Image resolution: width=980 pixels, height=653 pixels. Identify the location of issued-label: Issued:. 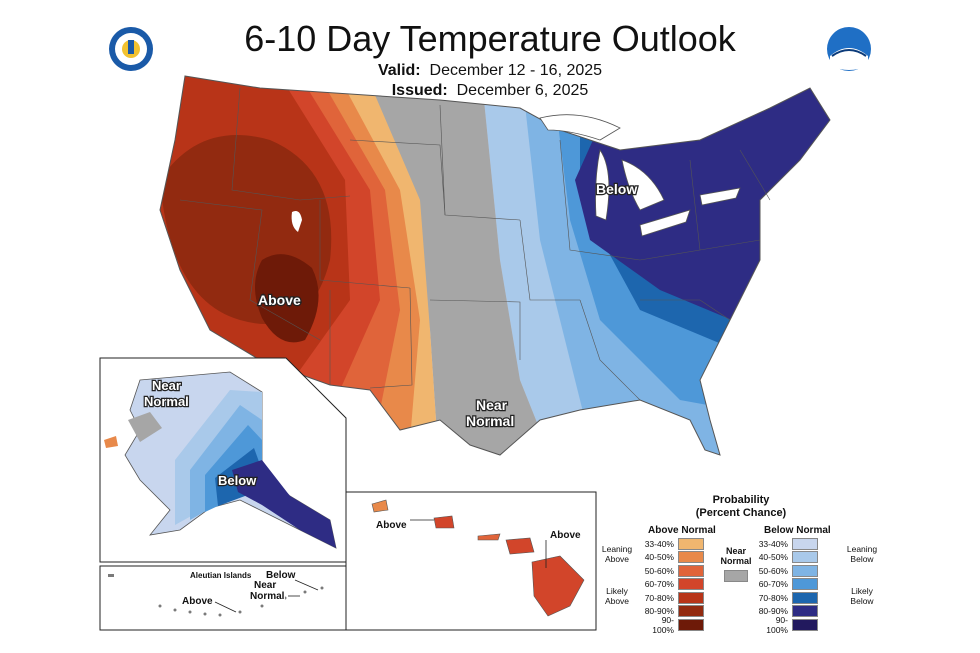
(419, 90).